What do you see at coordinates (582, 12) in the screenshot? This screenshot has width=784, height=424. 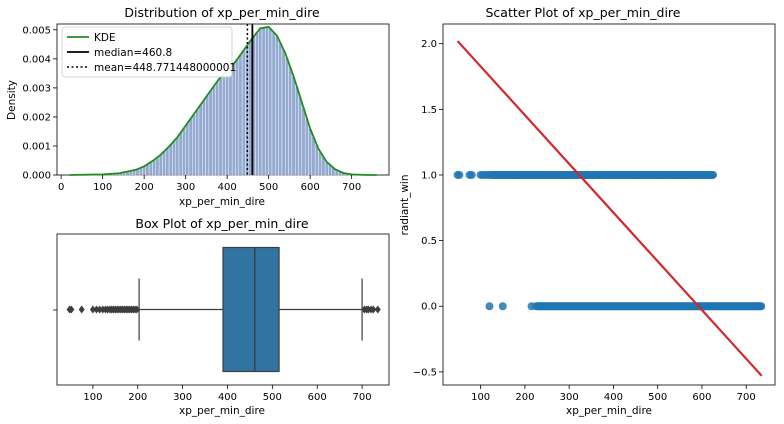 I see `scatter-title: Scatter Plot of xp_per_min_dire` at bounding box center [582, 12].